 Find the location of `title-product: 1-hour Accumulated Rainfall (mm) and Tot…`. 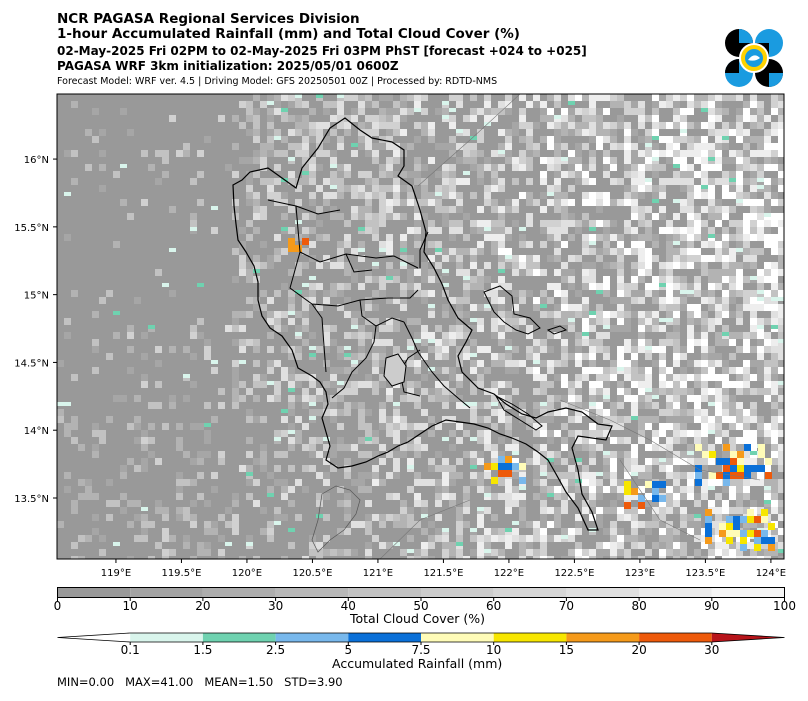

title-product: 1-hour Accumulated Rainfall (mm) and Tot… is located at coordinates (288, 34).